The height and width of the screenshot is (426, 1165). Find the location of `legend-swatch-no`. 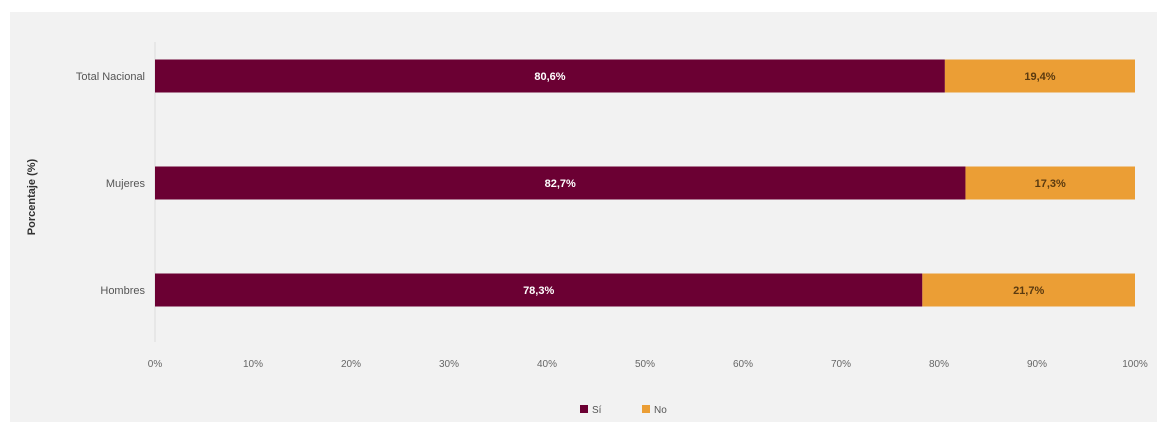

legend-swatch-no is located at coordinates (646, 409).